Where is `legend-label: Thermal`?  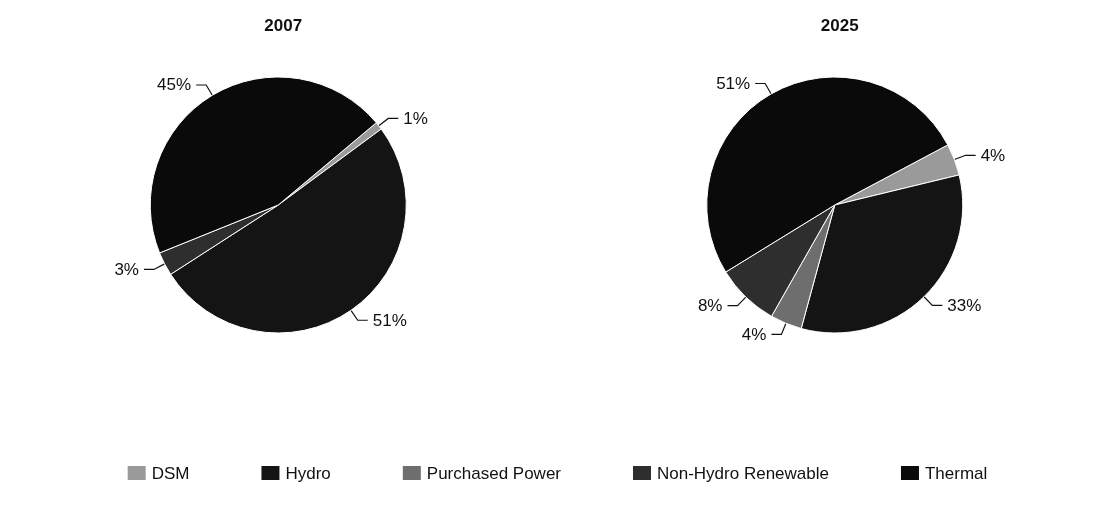
legend-label: Thermal is located at coordinates (956, 473).